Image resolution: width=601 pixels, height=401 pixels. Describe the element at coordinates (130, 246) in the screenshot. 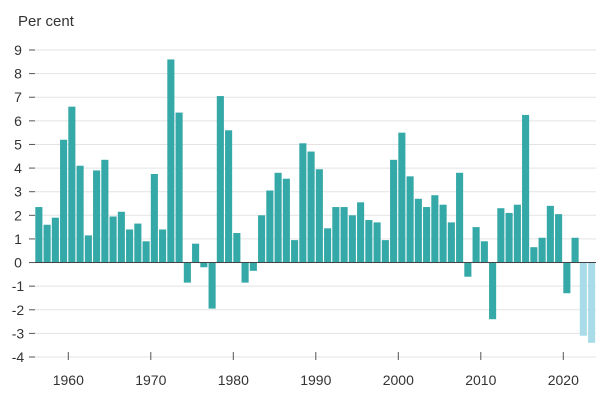

I see `bar-1967` at that location.